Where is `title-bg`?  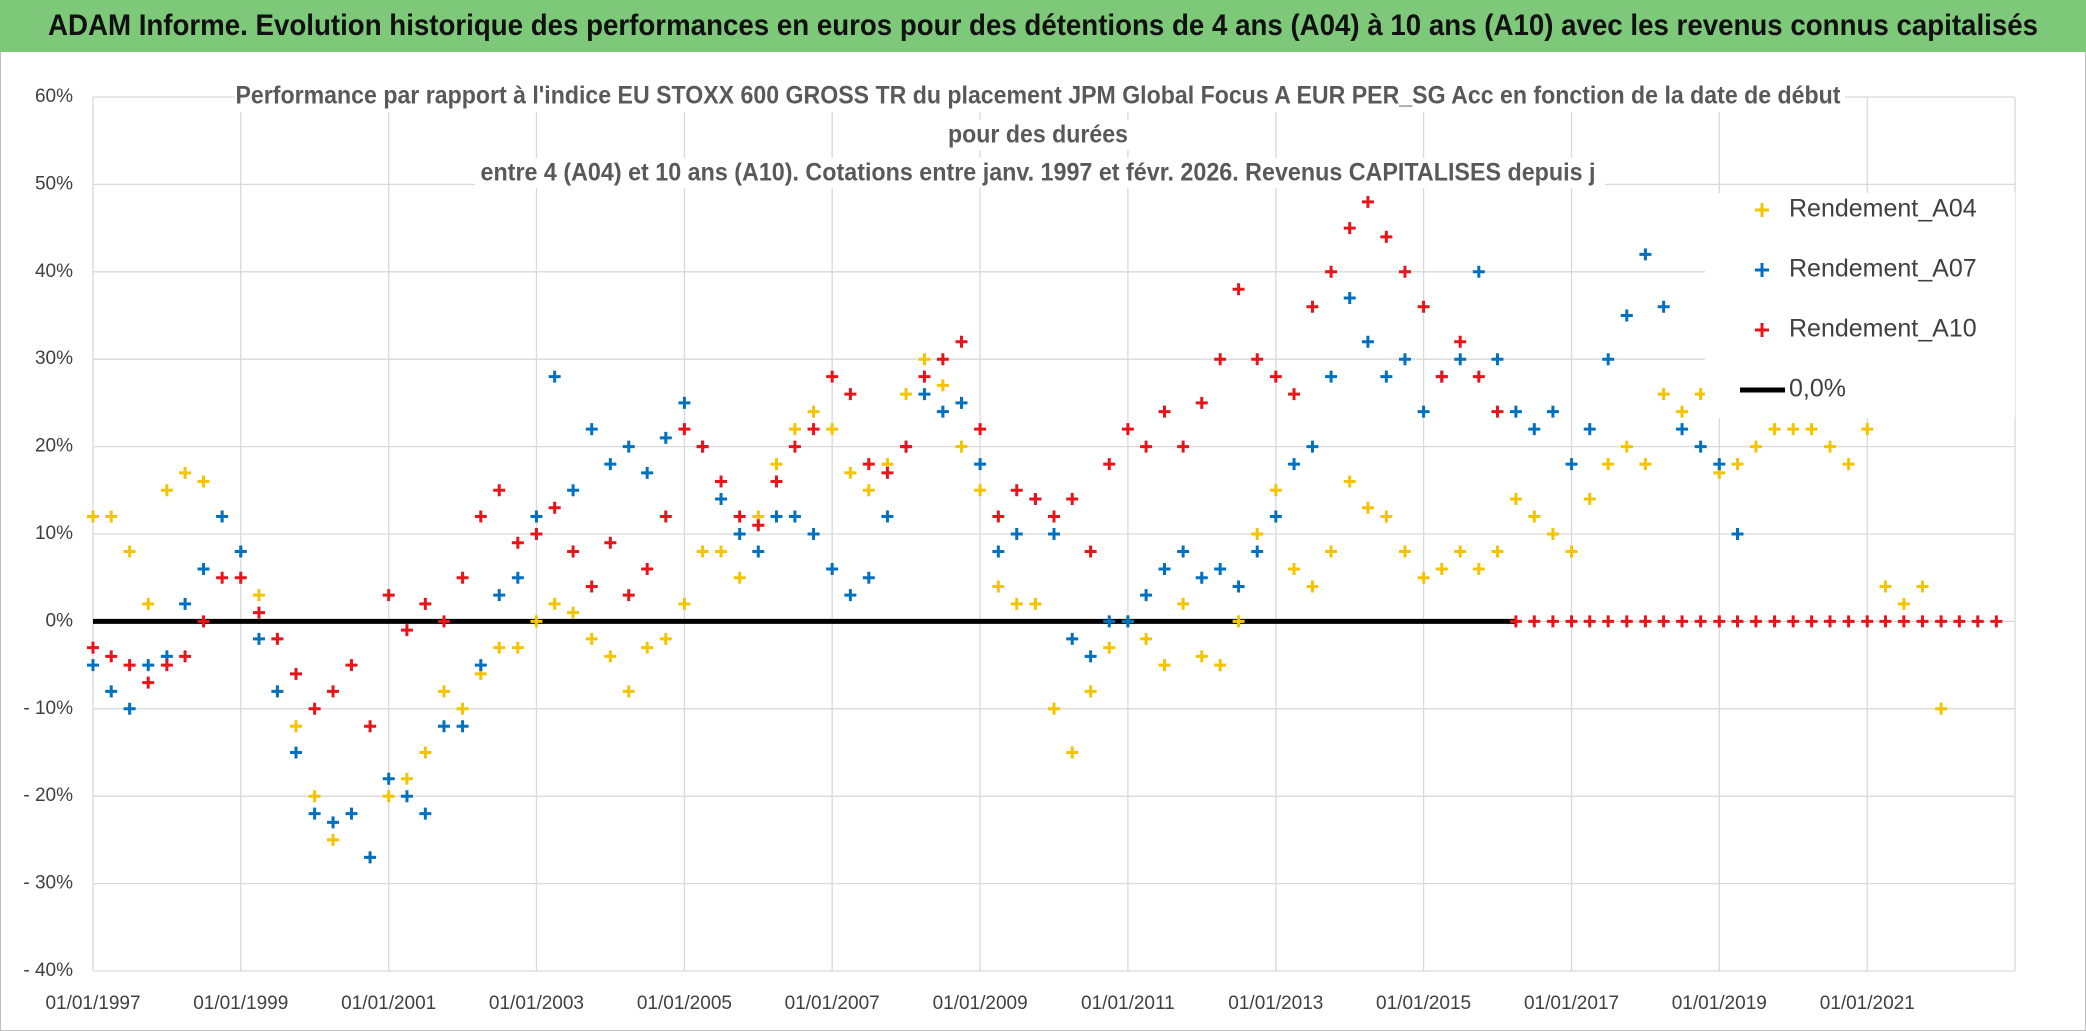 title-bg is located at coordinates (1040, 97).